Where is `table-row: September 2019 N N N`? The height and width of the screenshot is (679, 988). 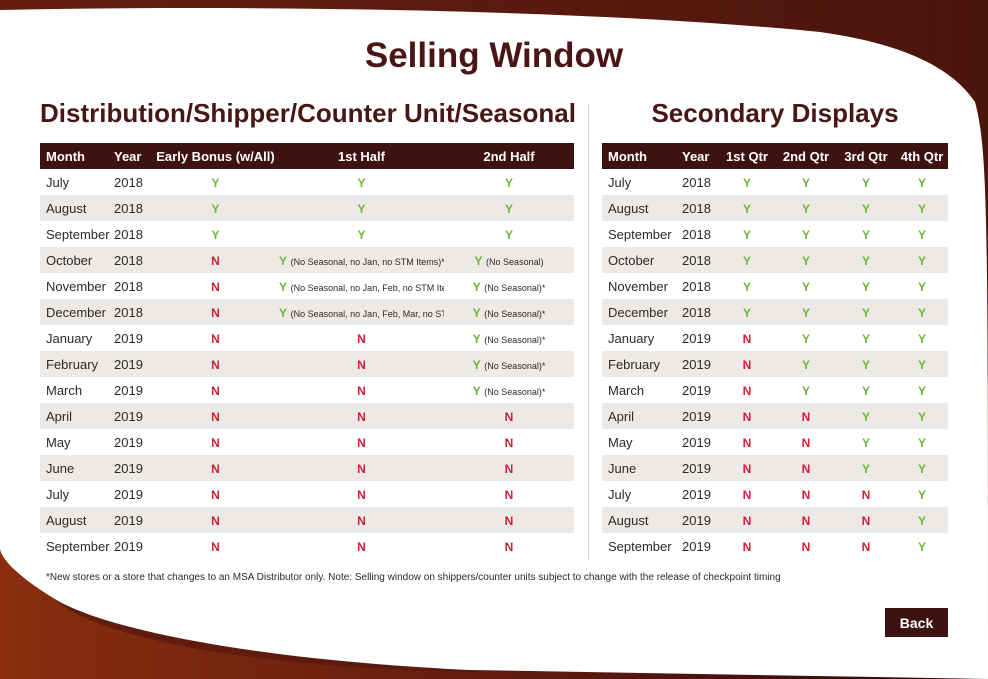 table-row: September 2019 N N N is located at coordinates (307, 546).